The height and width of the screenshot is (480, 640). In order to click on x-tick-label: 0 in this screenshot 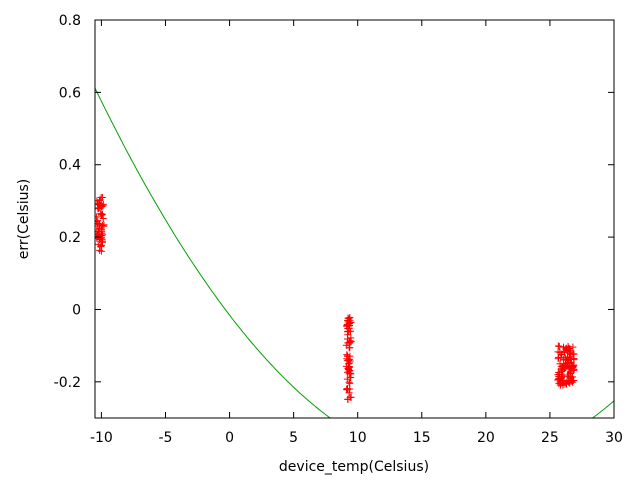, I will do `click(229, 438)`.